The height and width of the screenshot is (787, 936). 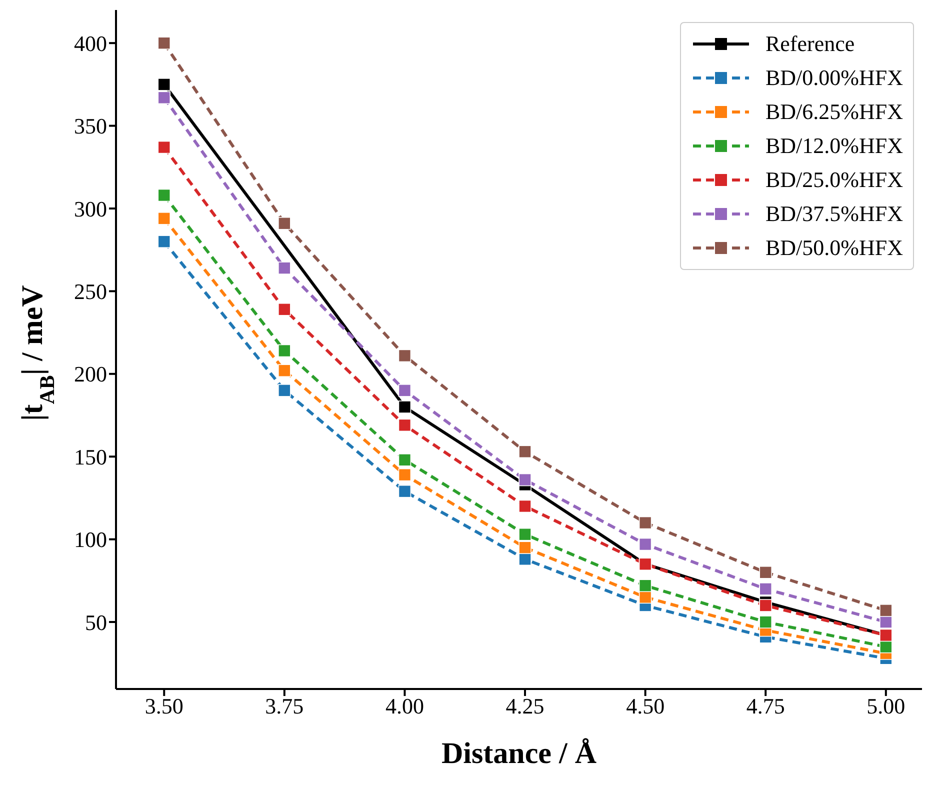 I want to click on y-tick-label: 250, so click(x=90, y=291).